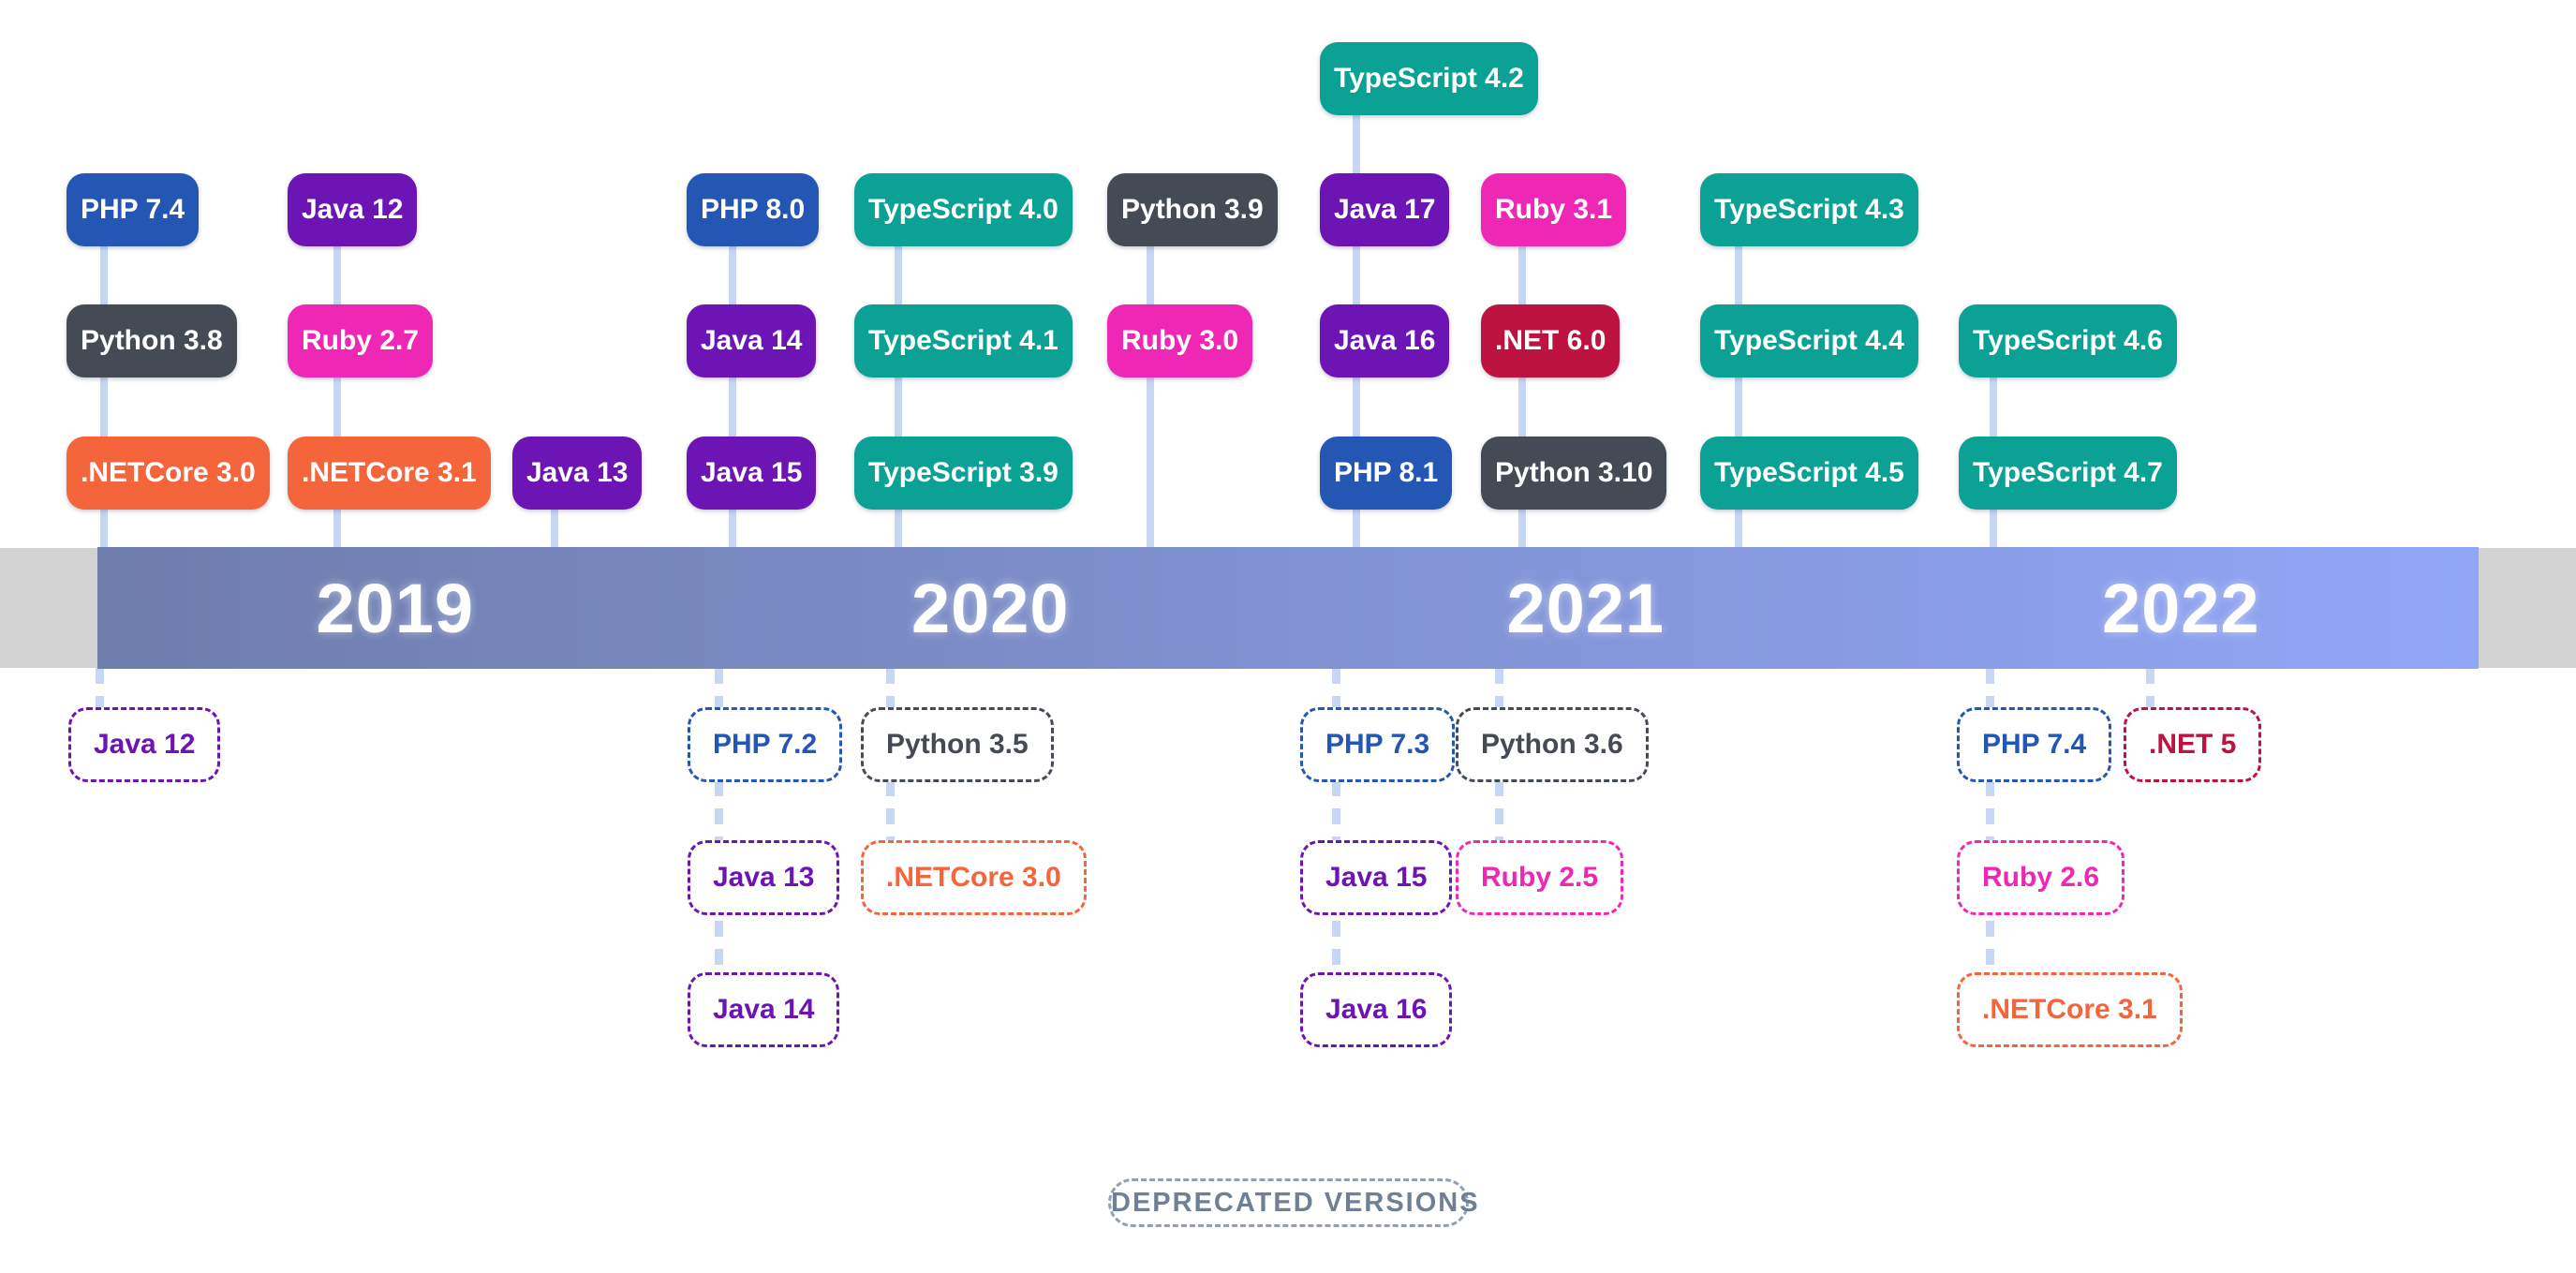 The image size is (2576, 1273). What do you see at coordinates (578, 473) in the screenshot?
I see `released-badge: Java 13` at bounding box center [578, 473].